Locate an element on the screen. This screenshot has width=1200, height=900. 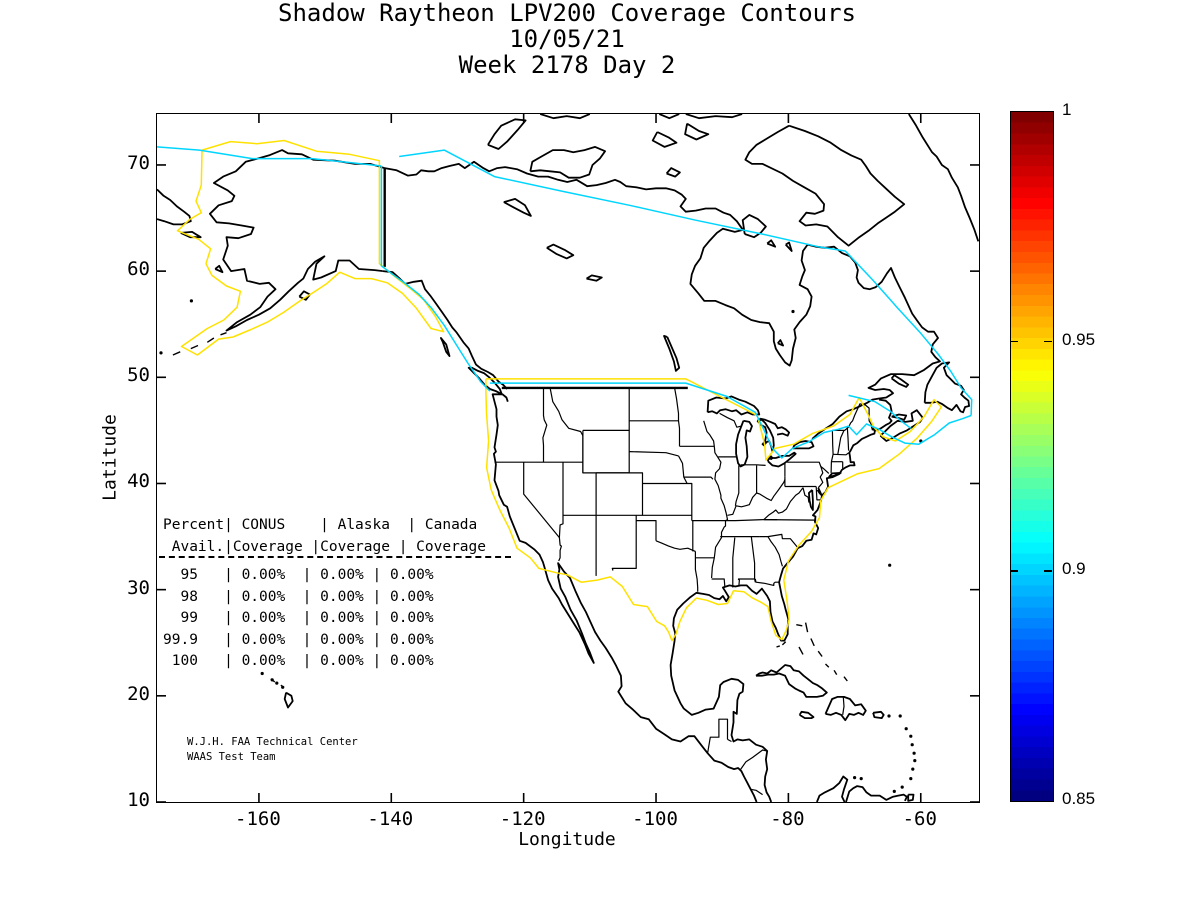
x-tick-label: -120 is located at coordinates (522, 819).